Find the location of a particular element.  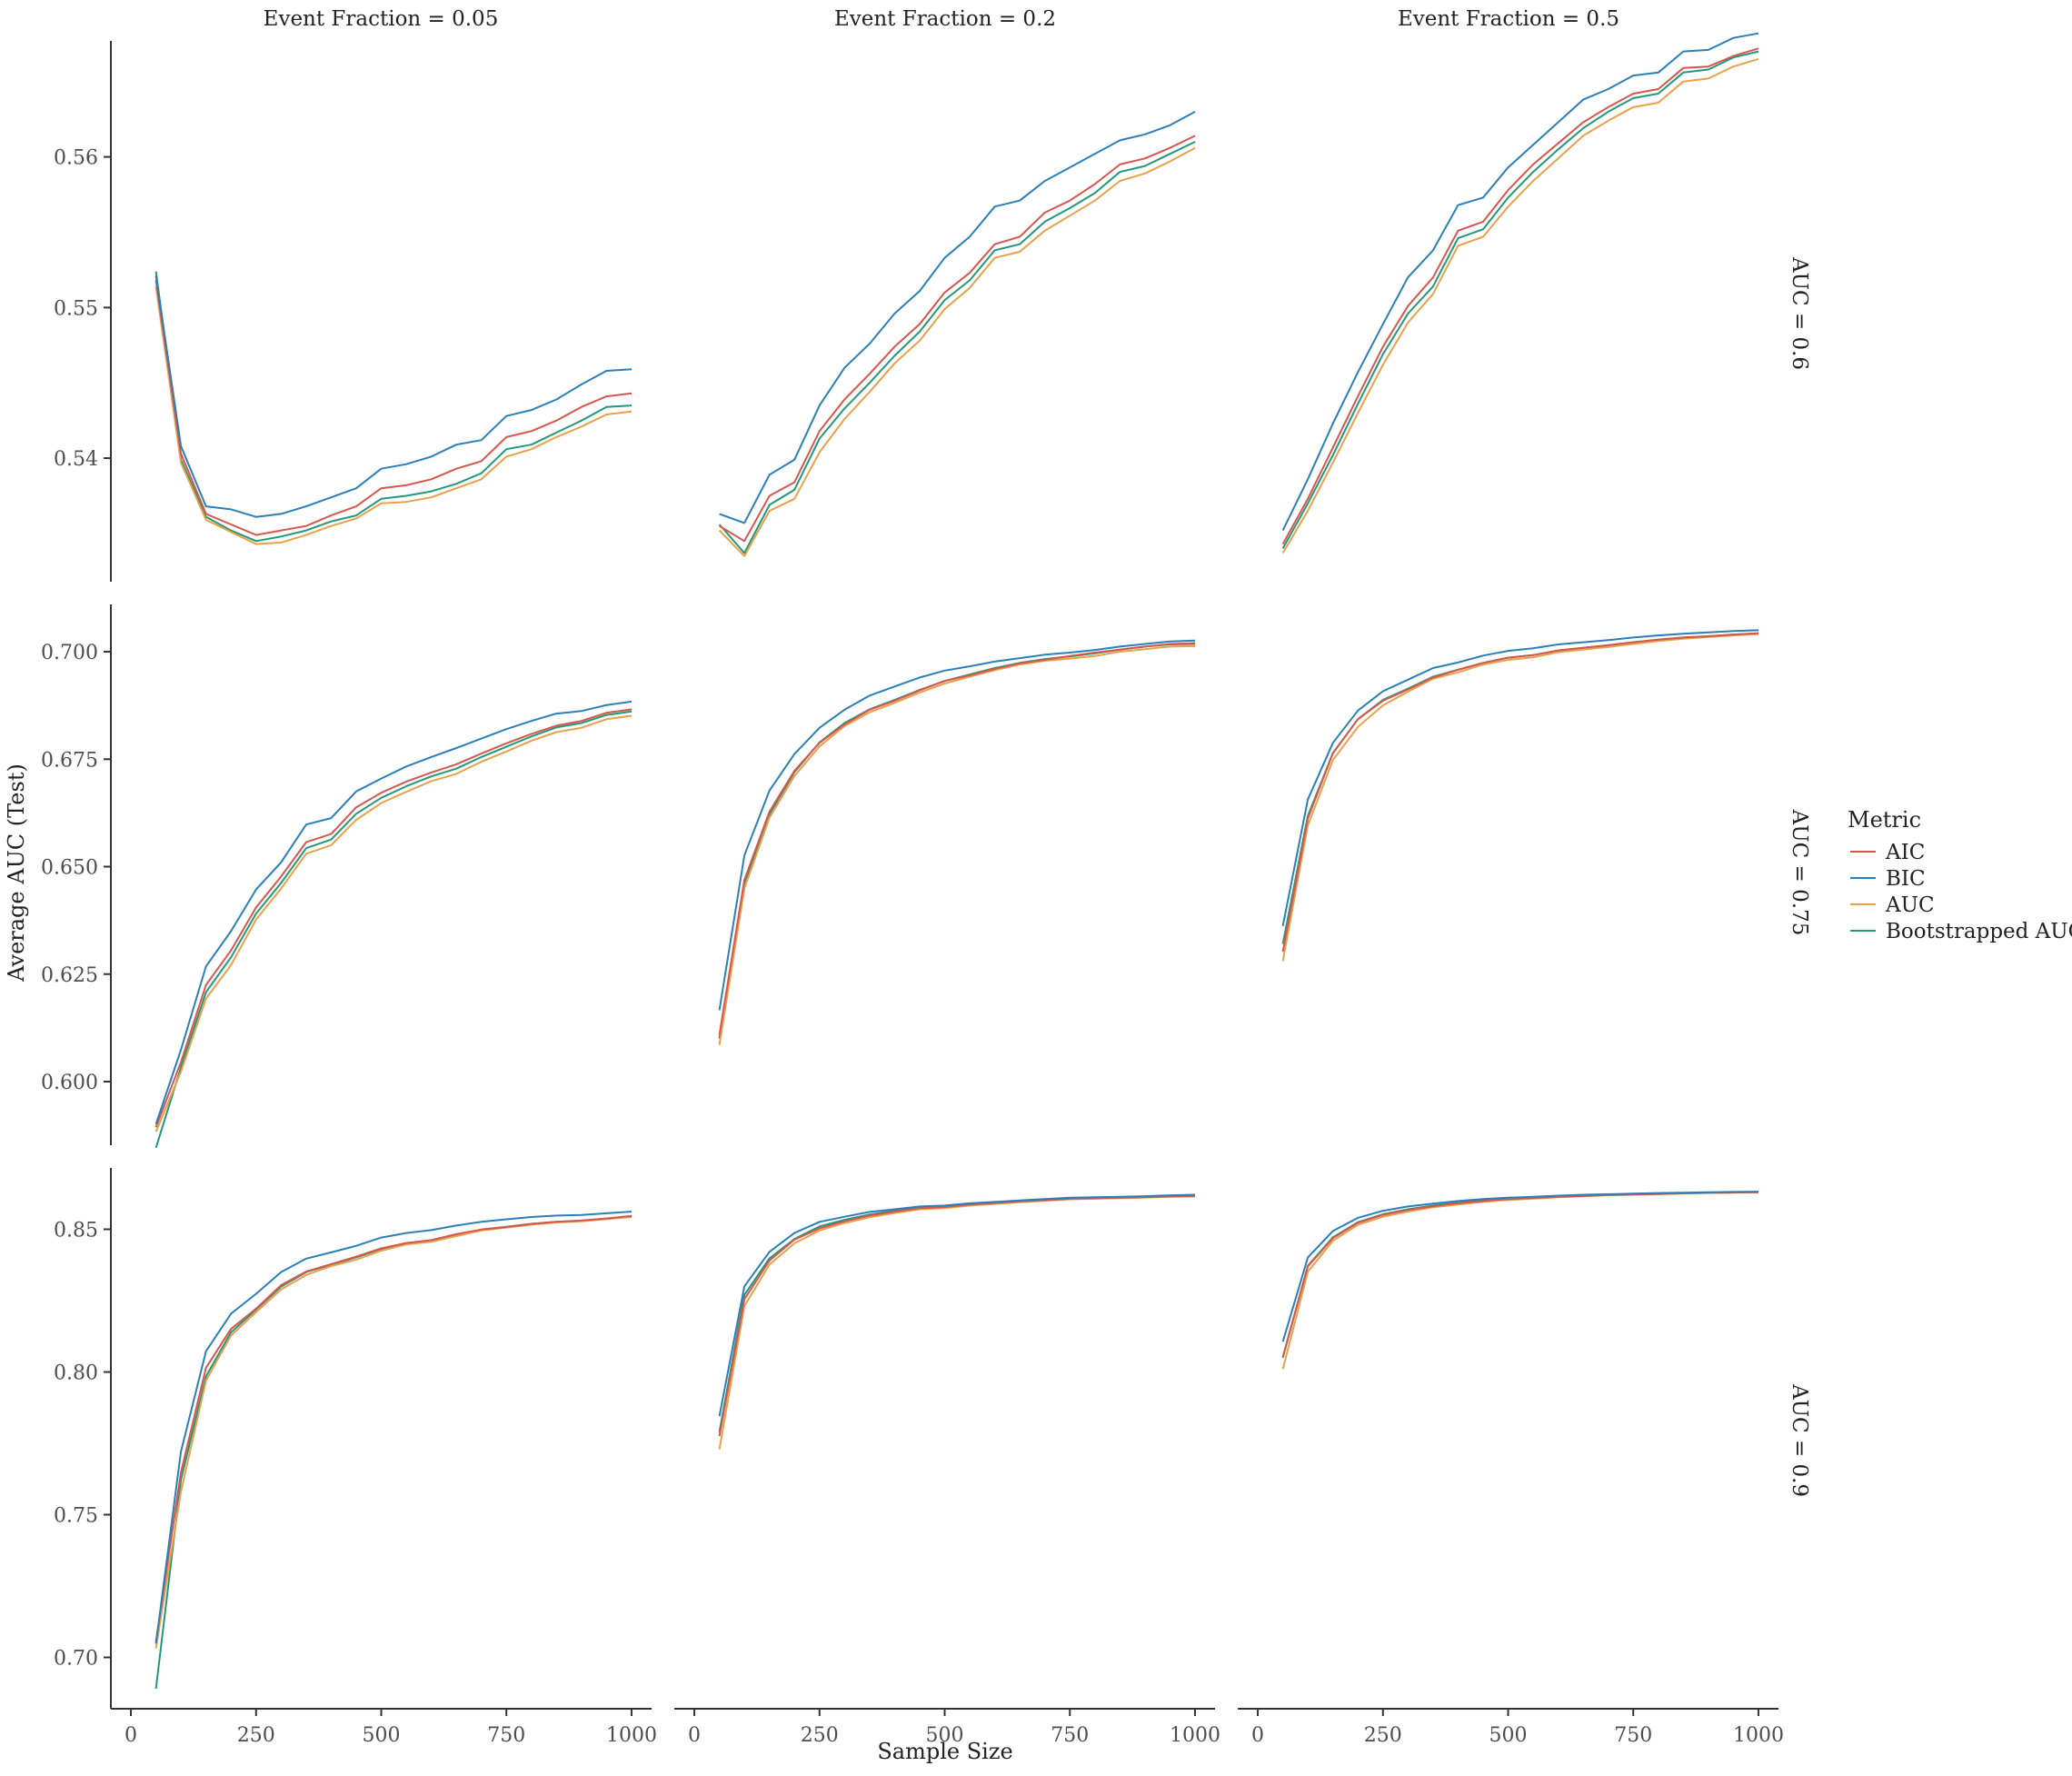

legend-item: AUC is located at coordinates (1892, 905).